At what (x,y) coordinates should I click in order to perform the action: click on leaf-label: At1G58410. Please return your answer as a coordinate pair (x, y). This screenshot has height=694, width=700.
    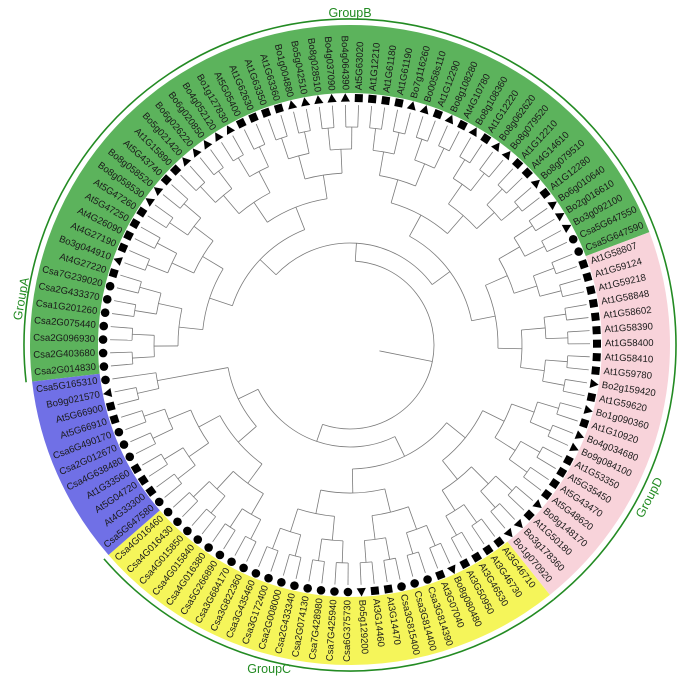
    Looking at the image, I should click on (628, 358).